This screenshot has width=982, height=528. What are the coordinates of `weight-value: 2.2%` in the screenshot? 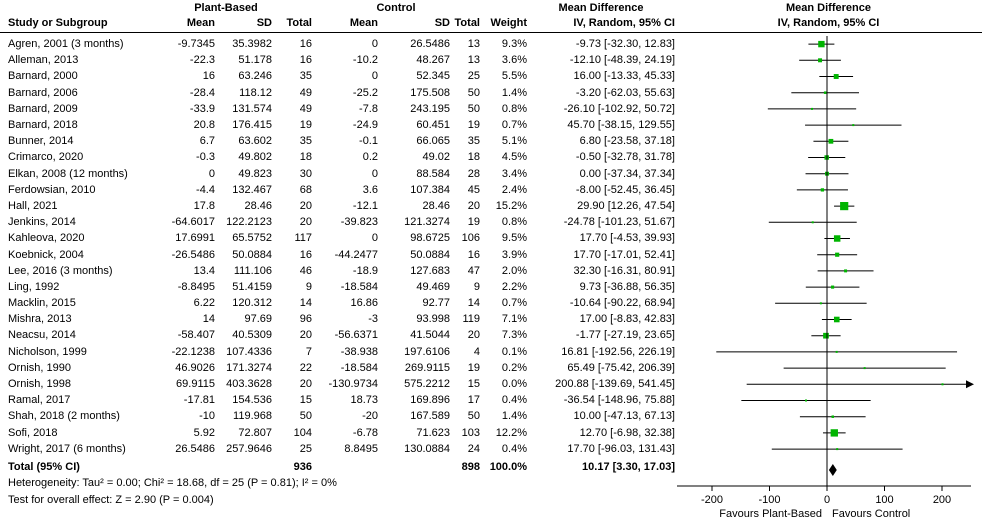 It's located at (514, 286).